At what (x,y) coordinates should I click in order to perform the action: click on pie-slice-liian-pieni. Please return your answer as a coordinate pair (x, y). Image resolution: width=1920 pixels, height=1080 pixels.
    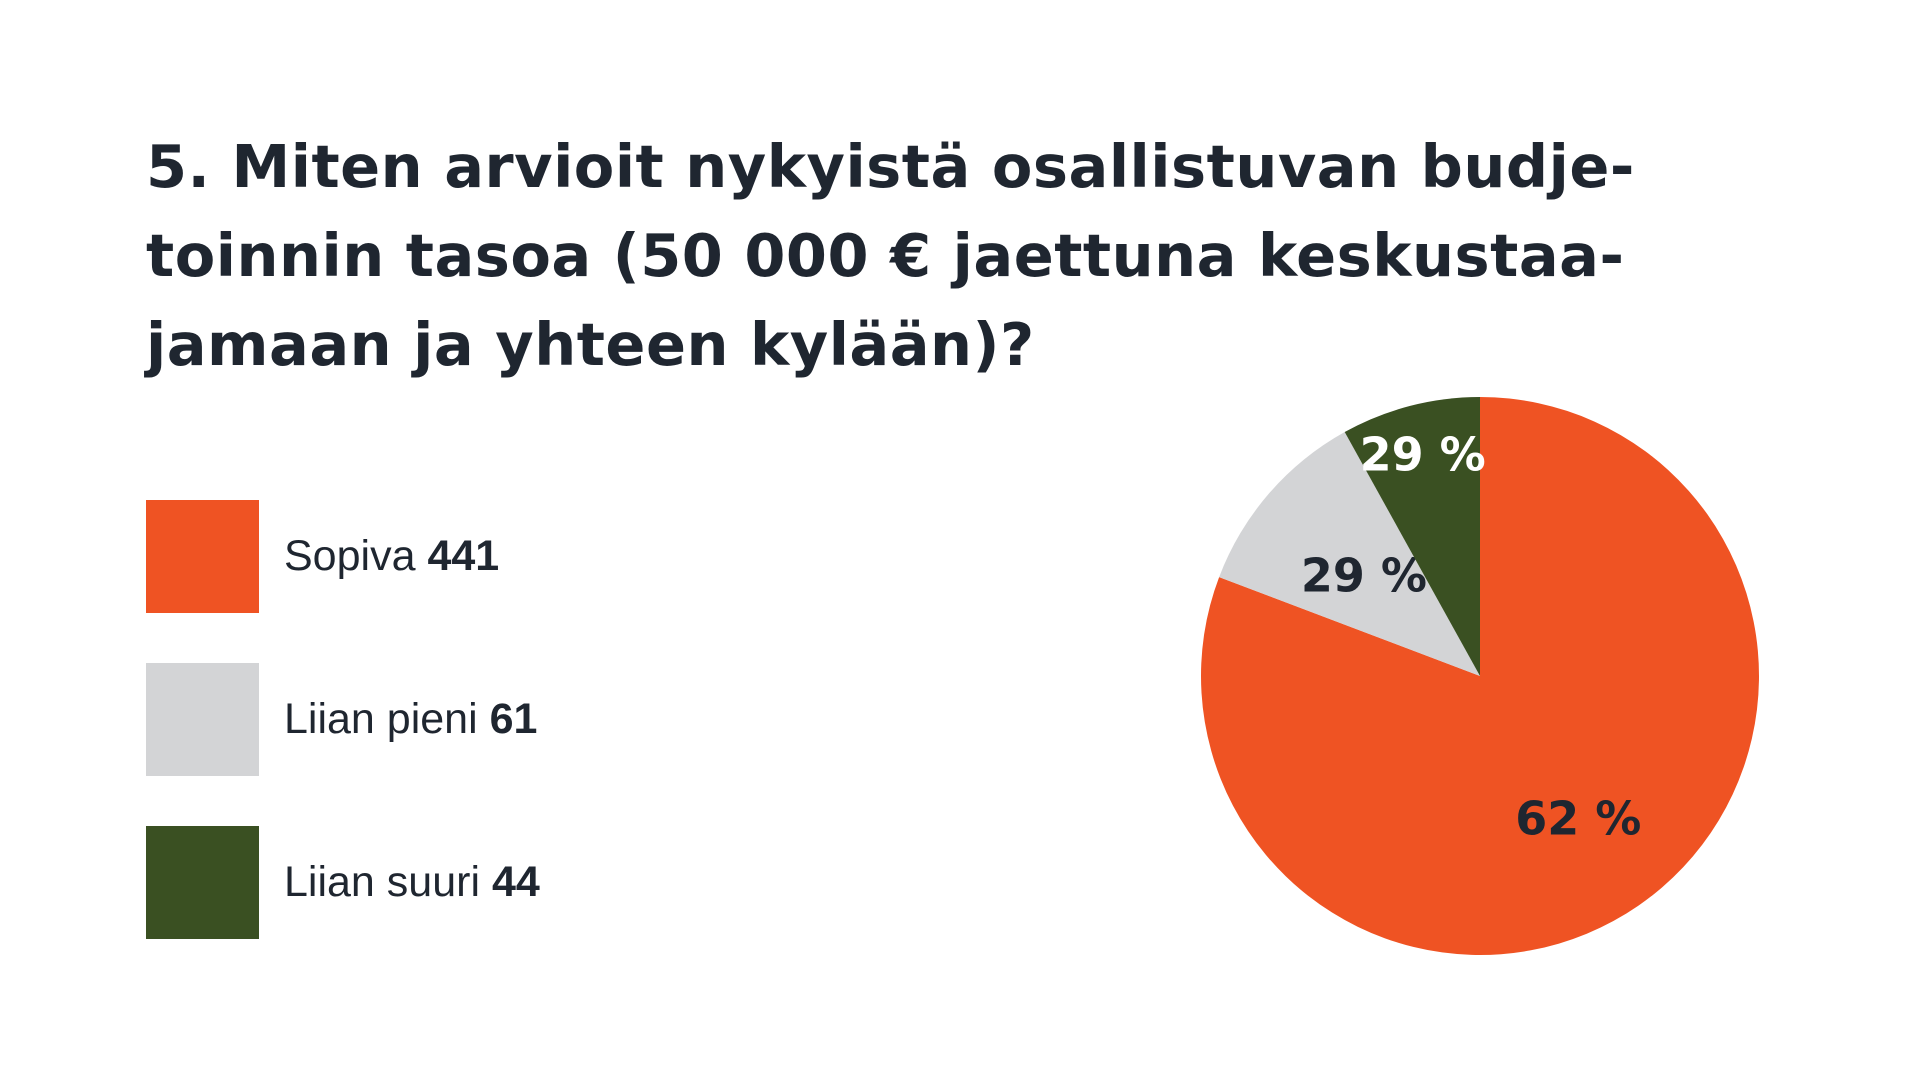
    Looking at the image, I should click on (1349, 554).